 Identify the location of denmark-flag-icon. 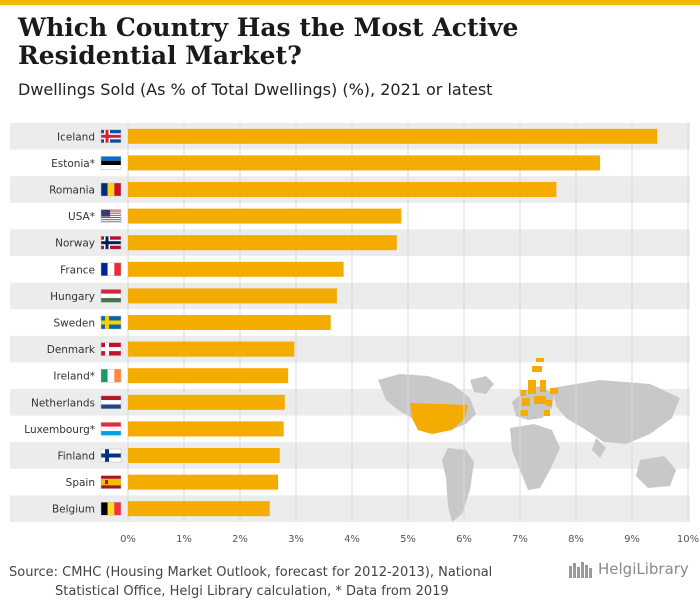
(111, 349).